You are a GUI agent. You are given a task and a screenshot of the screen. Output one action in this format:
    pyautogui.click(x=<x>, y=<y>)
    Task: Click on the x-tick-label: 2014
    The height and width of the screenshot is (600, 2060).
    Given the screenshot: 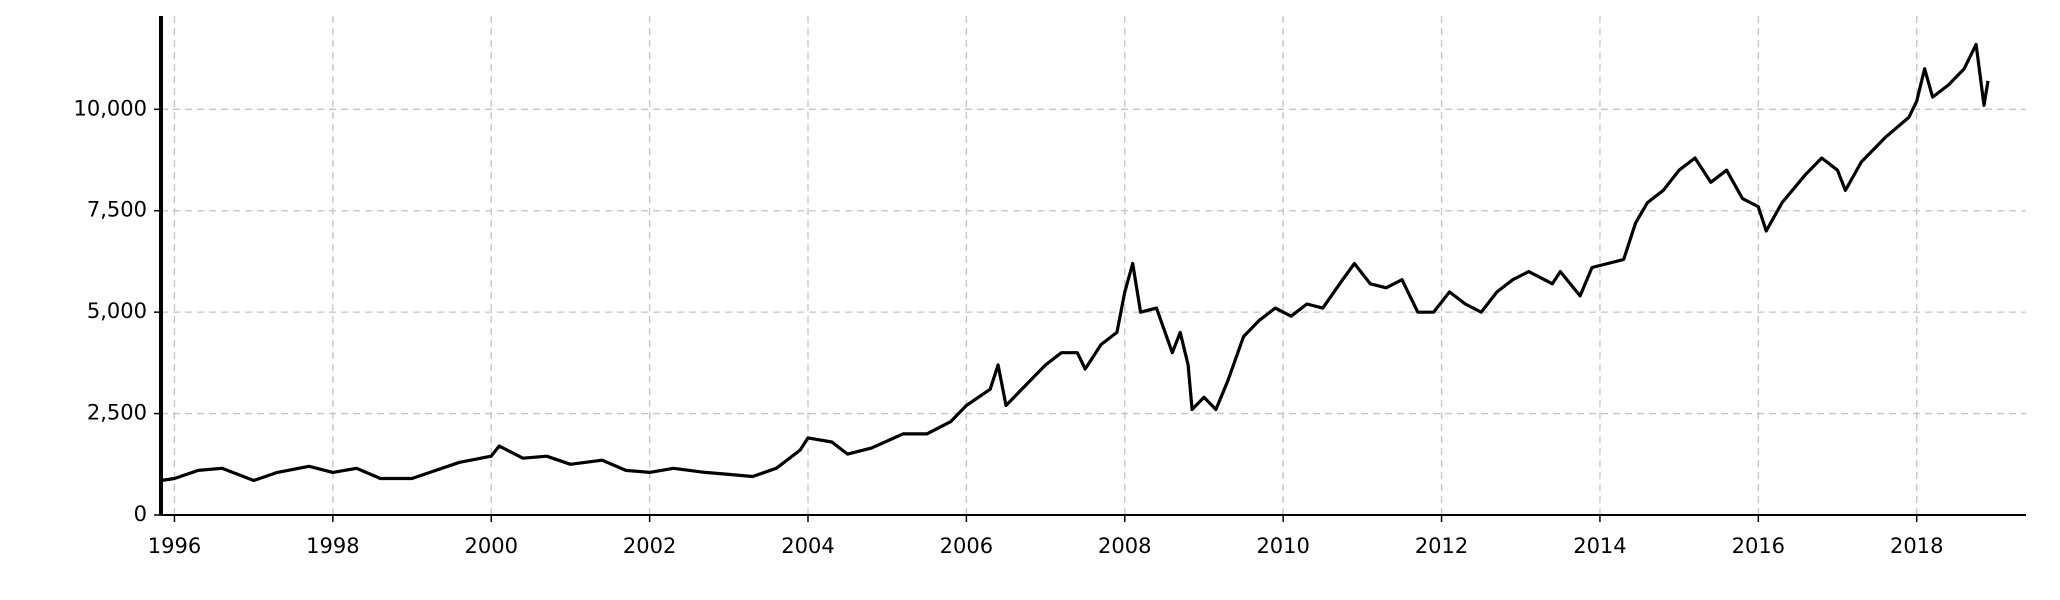 What is the action you would take?
    pyautogui.click(x=1599, y=546)
    